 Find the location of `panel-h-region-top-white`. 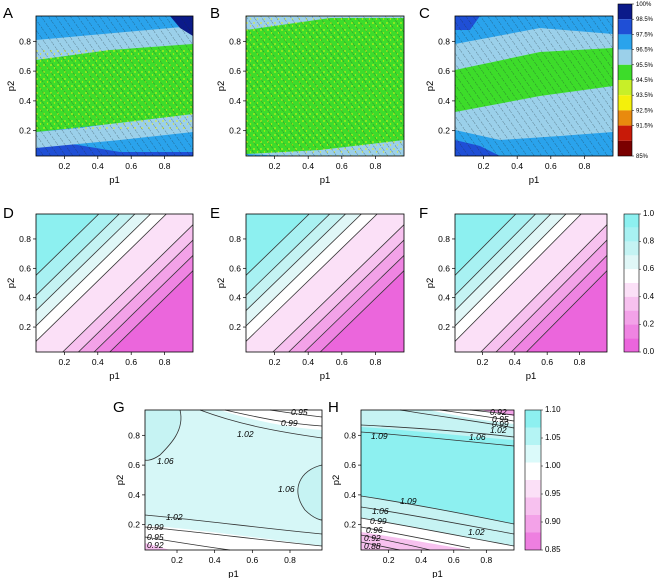

panel-h-region-top-white is located at coordinates (472, 417).